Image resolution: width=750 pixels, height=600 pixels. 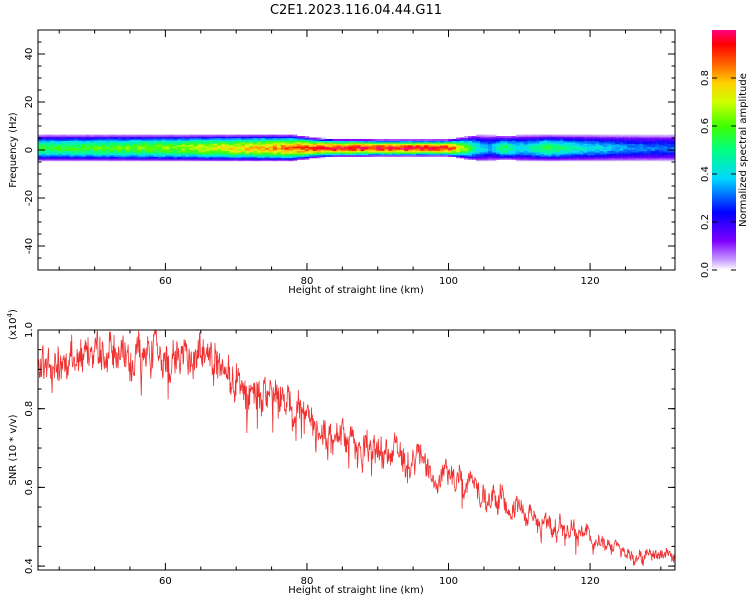 I want to click on heatmap-cells, so click(x=356, y=148).